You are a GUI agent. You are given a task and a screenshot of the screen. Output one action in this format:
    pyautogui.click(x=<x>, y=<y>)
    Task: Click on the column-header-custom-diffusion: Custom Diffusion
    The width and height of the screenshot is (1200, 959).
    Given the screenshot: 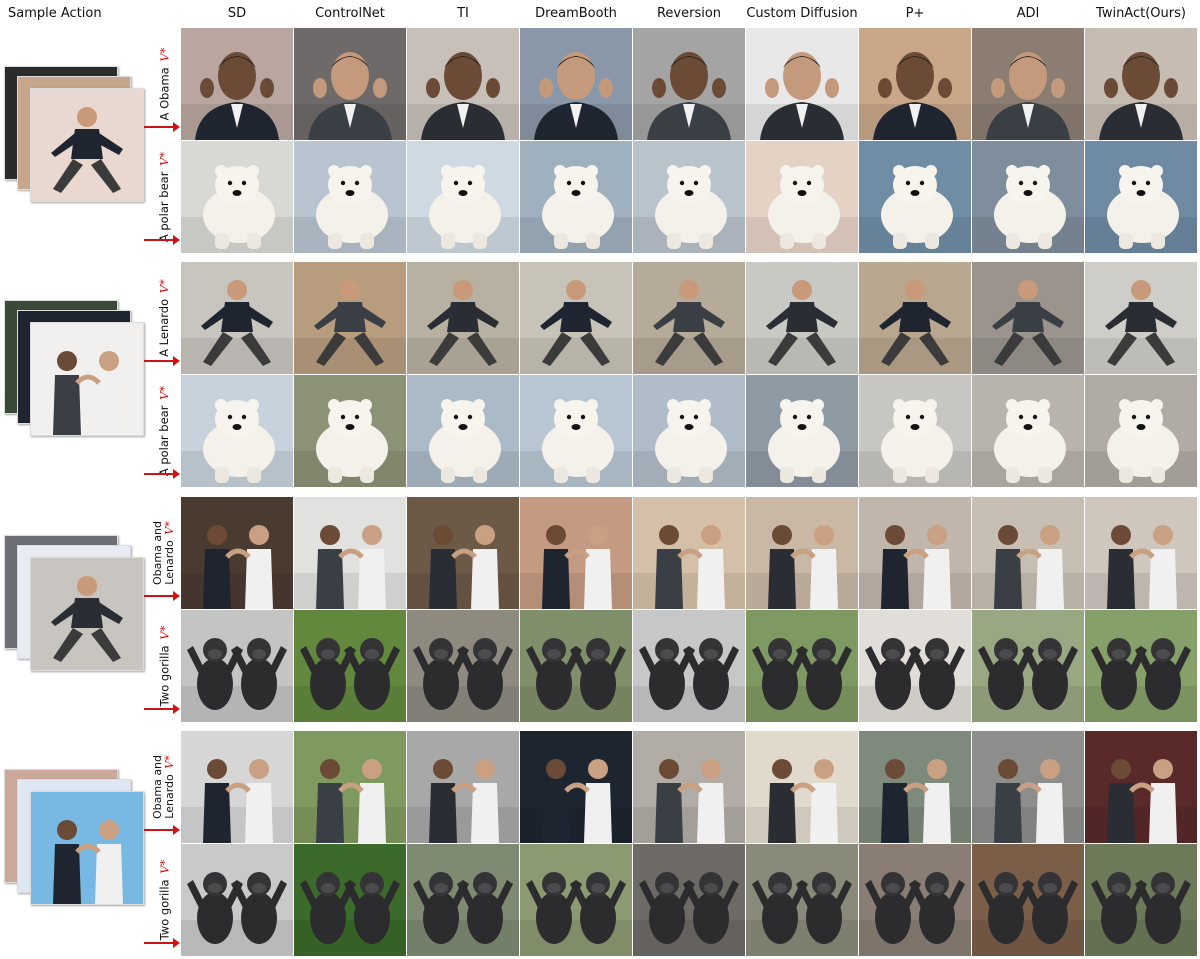 What is the action you would take?
    pyautogui.click(x=802, y=13)
    